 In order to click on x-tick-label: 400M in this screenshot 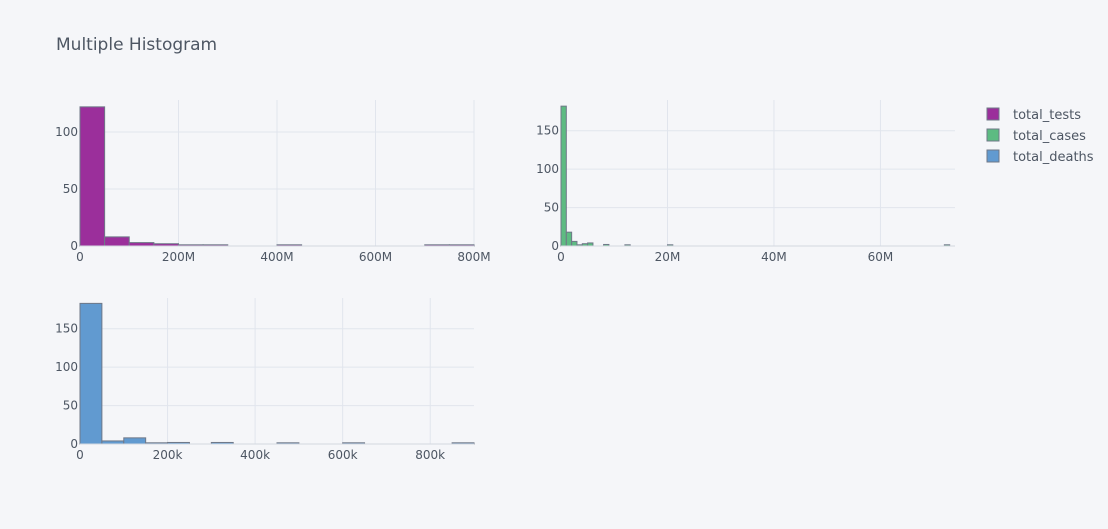, I will do `click(276, 257)`.